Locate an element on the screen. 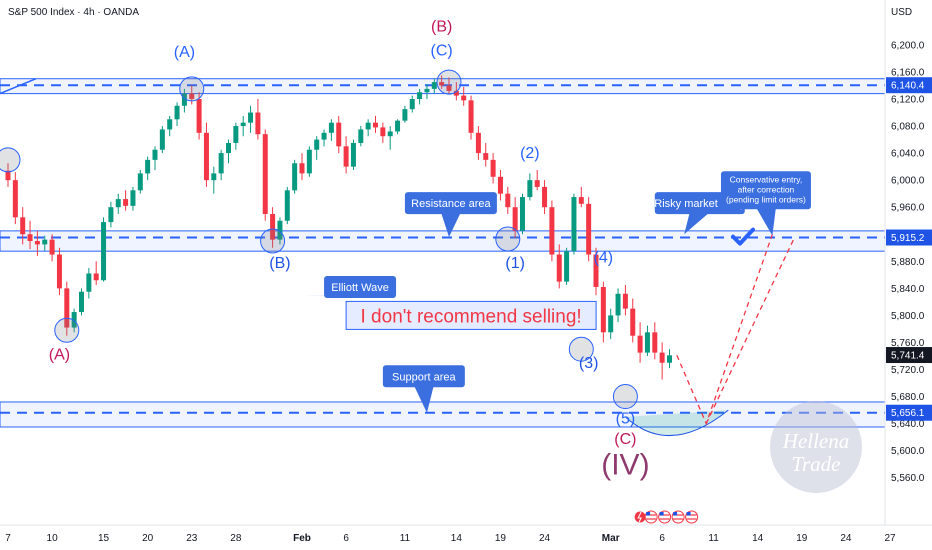 The width and height of the screenshot is (932, 550). wave-label: (5) is located at coordinates (626, 419).